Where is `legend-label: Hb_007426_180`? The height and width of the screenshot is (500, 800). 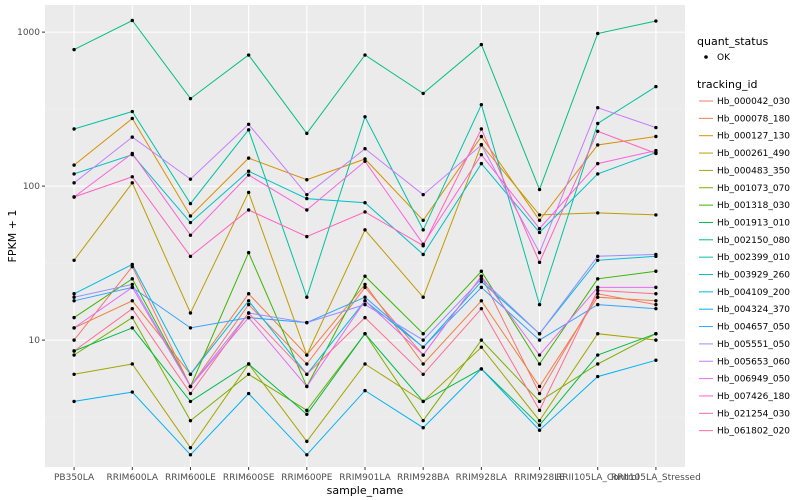 legend-label: Hb_007426_180 is located at coordinates (753, 397).